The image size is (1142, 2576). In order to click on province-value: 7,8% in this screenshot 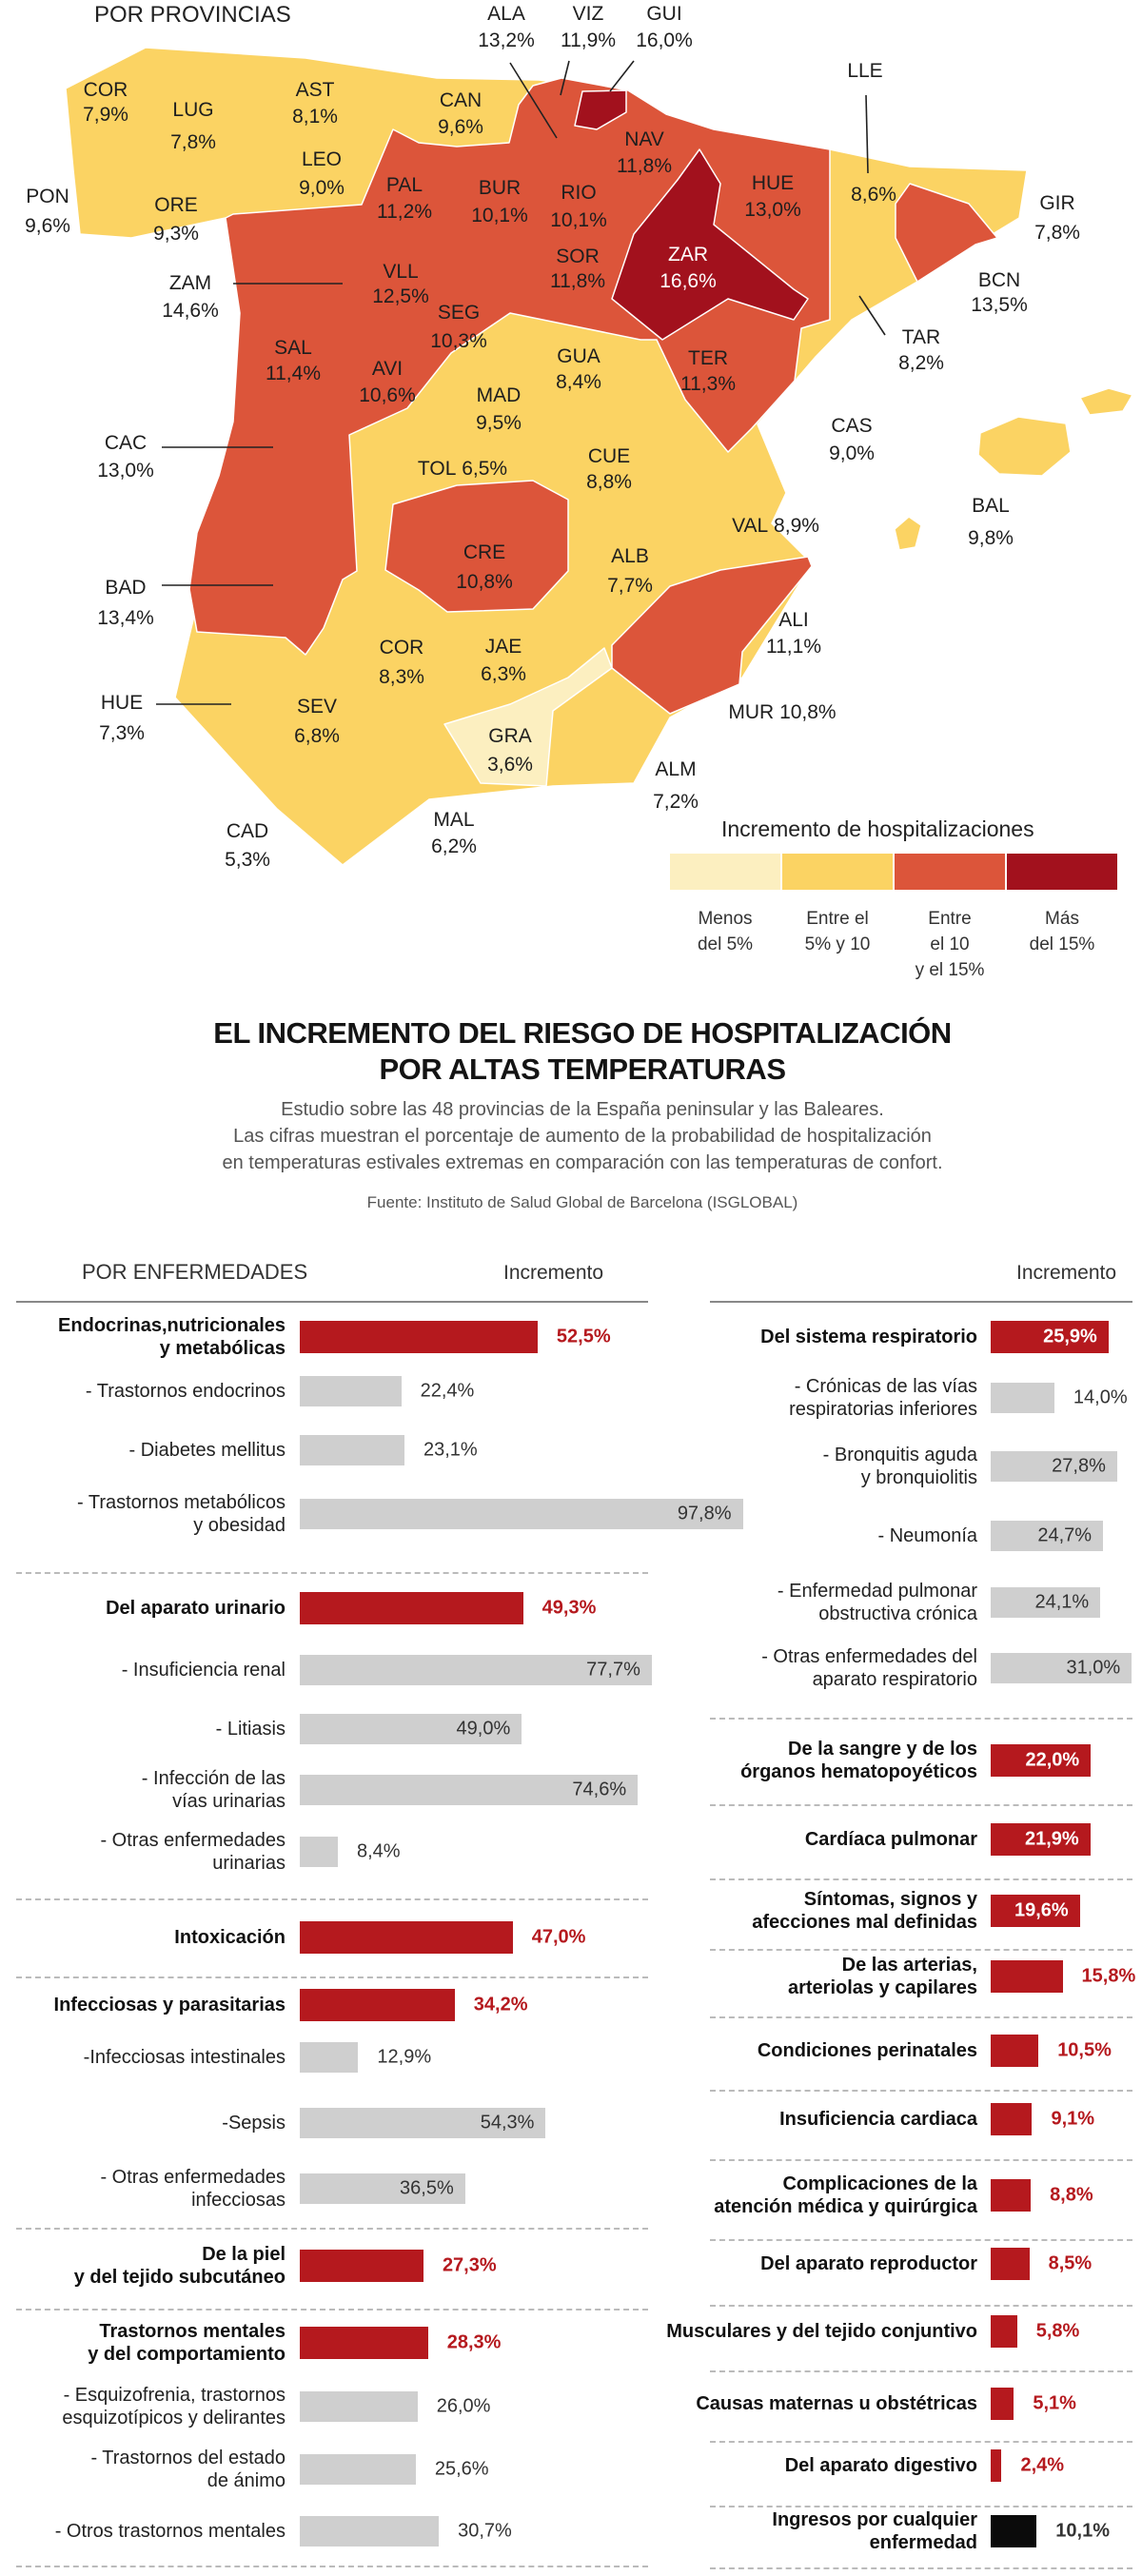, I will do `click(193, 142)`.